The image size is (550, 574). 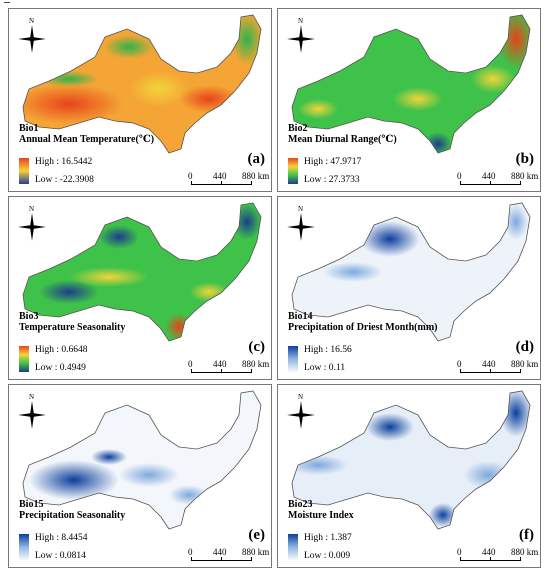 What do you see at coordinates (64, 162) in the screenshot?
I see `legend-high: High : 16.5442` at bounding box center [64, 162].